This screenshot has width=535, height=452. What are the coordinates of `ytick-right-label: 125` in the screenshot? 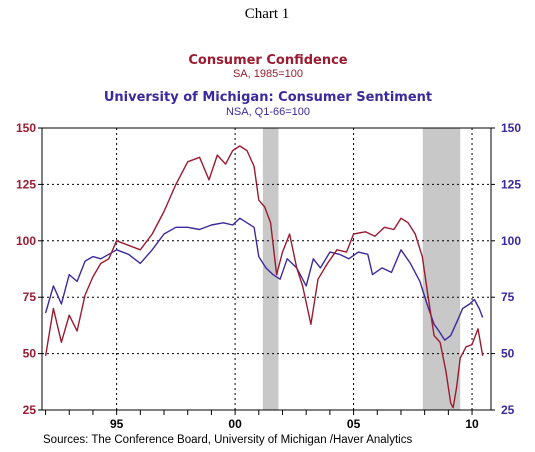 It's located at (511, 184).